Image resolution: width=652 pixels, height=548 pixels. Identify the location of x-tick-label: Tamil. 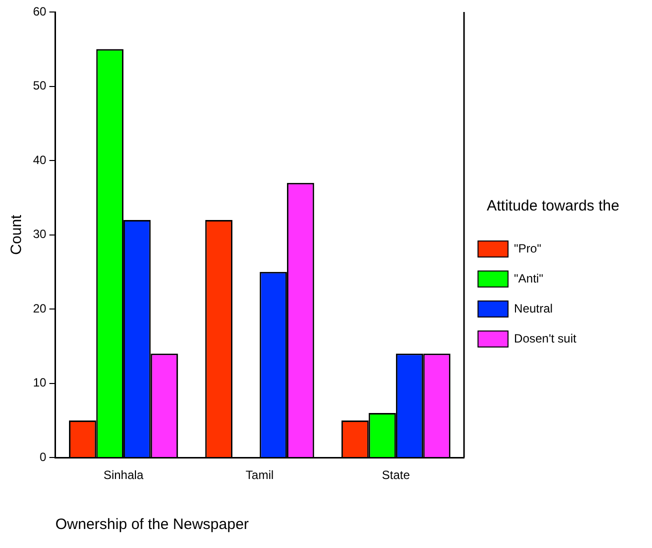
(260, 475).